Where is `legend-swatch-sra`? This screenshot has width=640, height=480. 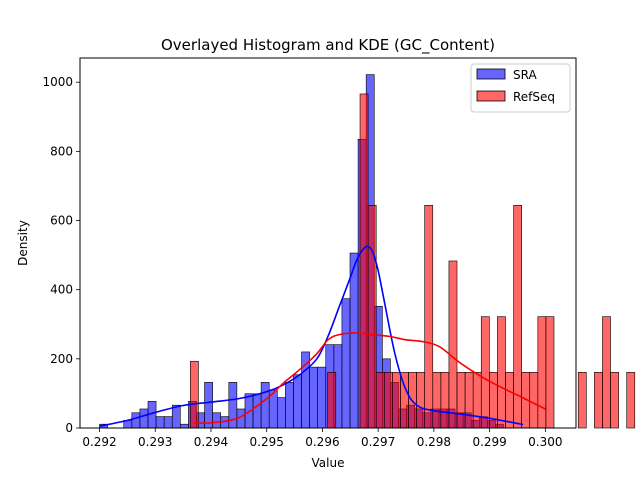
legend-swatch-sra is located at coordinates (491, 74).